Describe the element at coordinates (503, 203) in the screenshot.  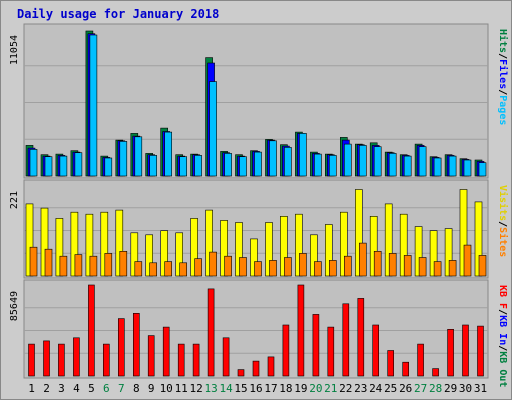
I see `legend-mid-0: Visits` at that location.